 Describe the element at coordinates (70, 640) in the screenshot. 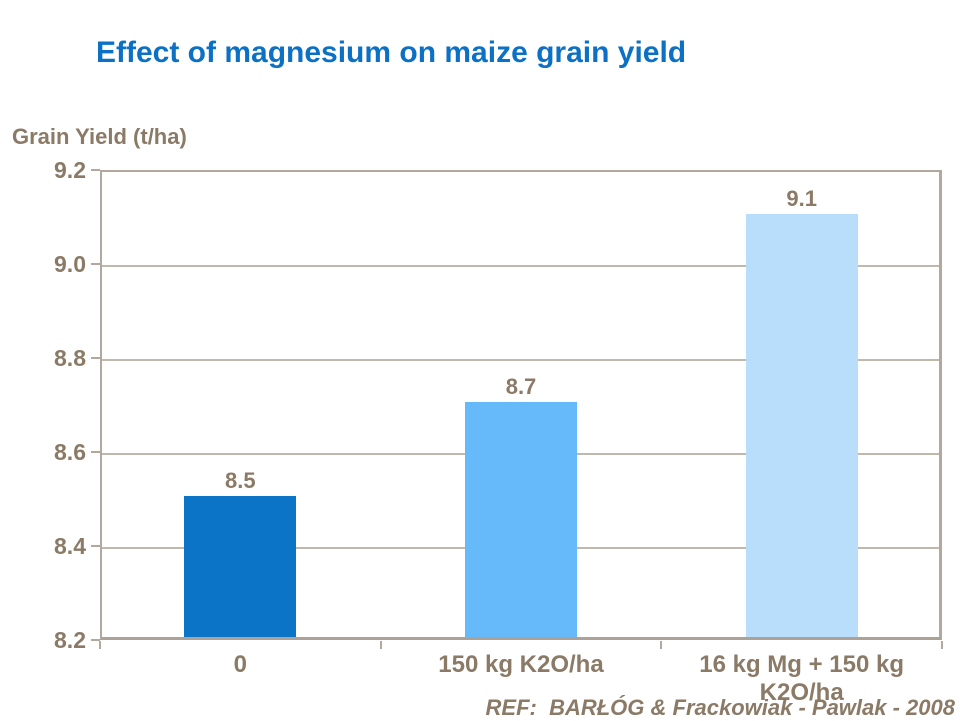

I see `y-tick-label: 8.2` at that location.